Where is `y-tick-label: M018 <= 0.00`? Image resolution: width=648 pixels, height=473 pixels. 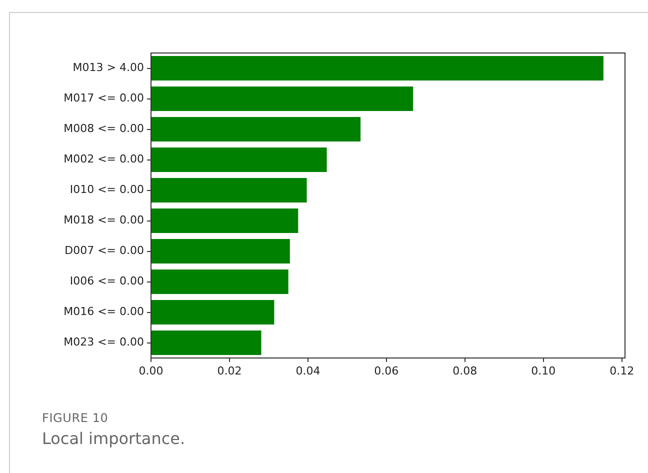 y-tick-label: M018 <= 0.00 is located at coordinates (104, 220).